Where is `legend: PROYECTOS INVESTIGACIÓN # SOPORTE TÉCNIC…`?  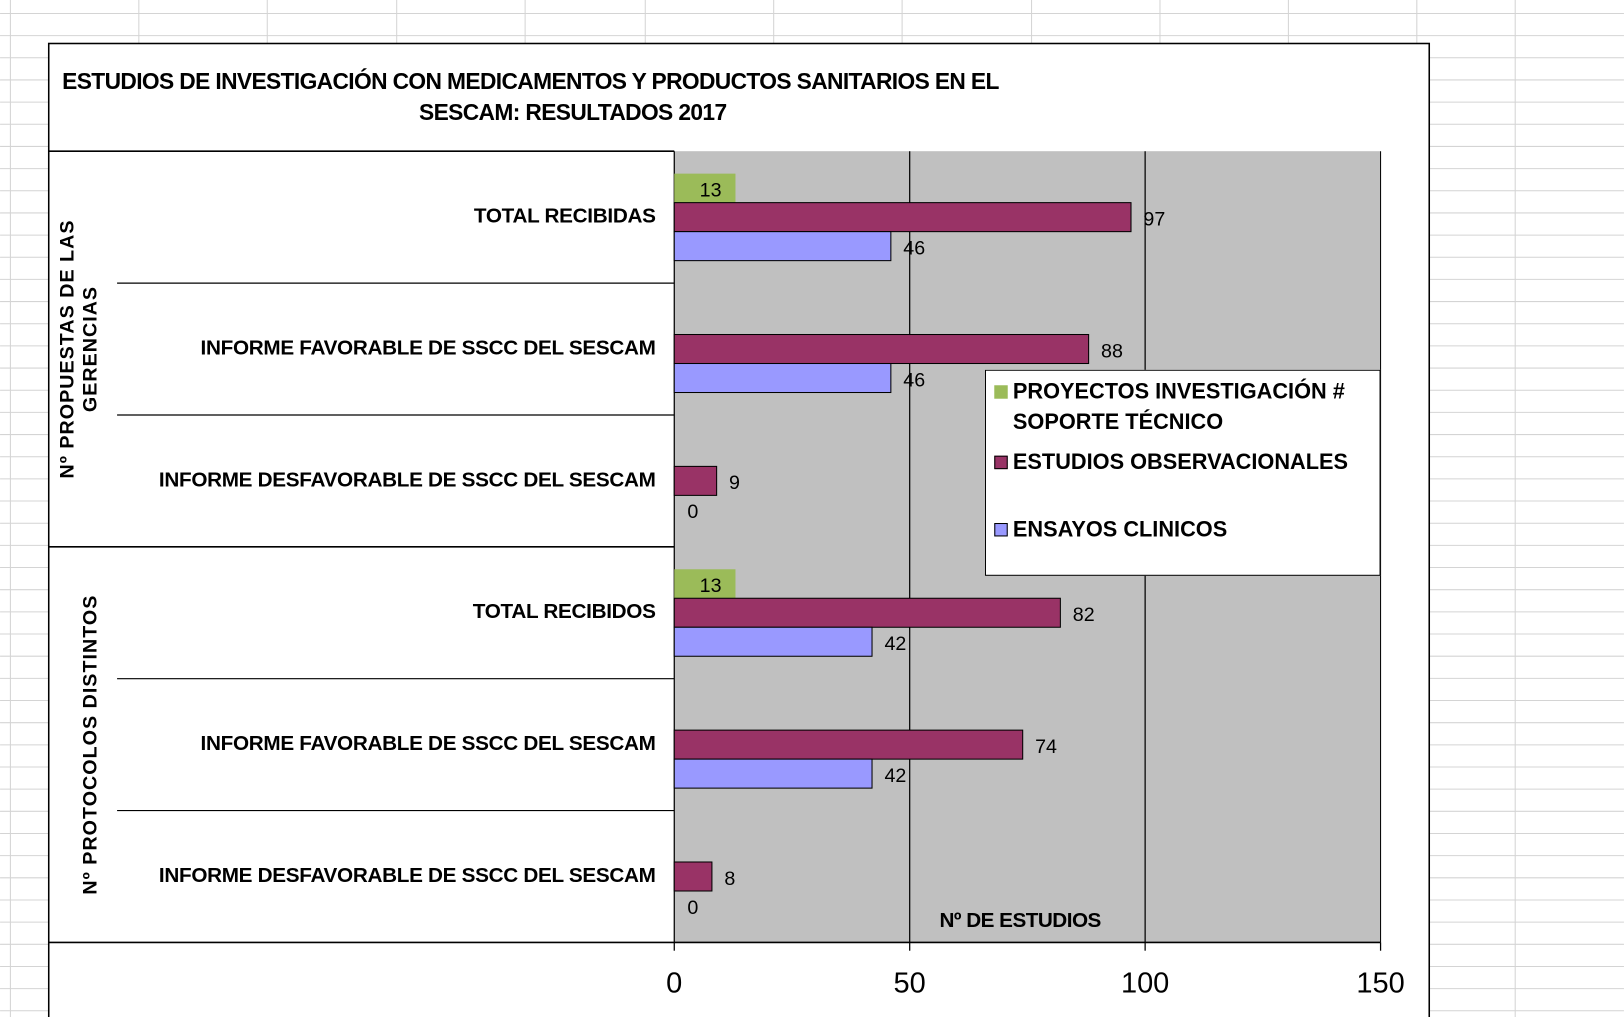 legend: PROYECTOS INVESTIGACIÓN # SOPORTE TÉCNIC… is located at coordinates (1182, 472).